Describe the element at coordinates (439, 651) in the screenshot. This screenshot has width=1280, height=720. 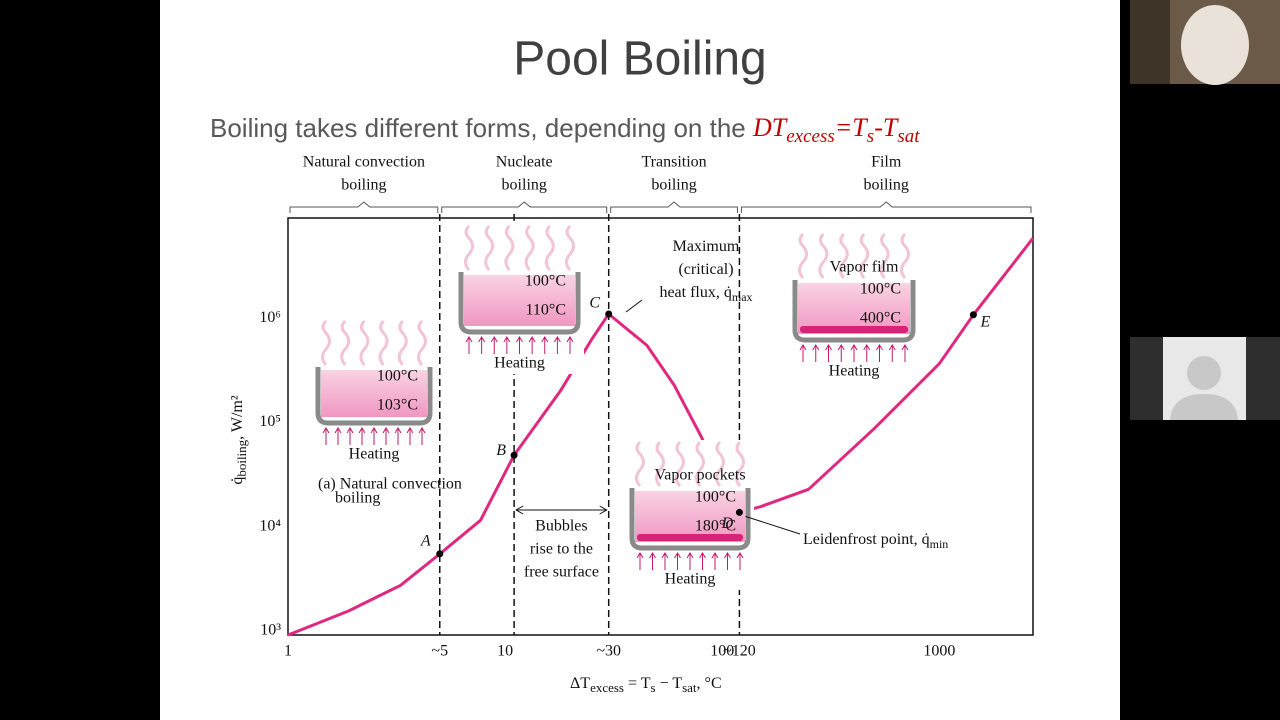
I see `x-tick-label: ~5` at that location.